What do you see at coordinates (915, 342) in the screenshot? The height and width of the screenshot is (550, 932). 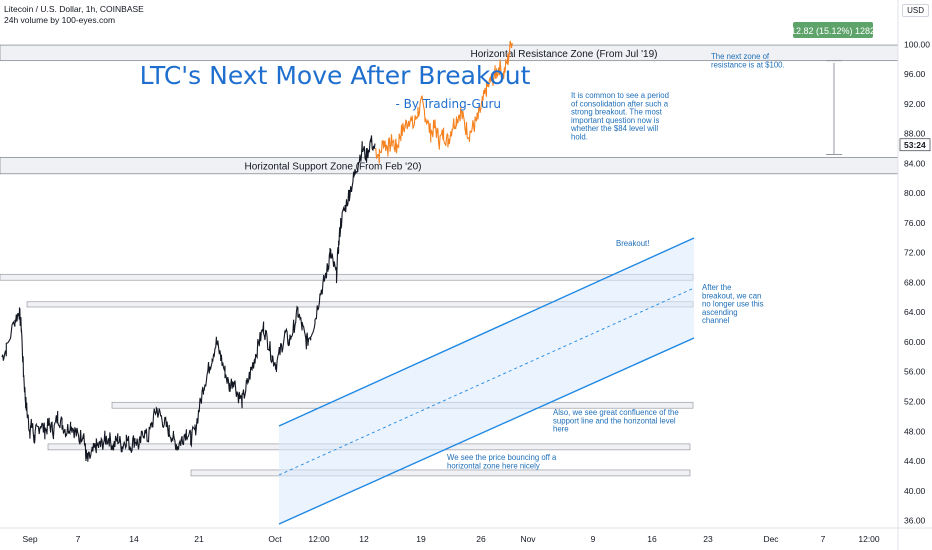 I see `y-tick-label: 60.00` at bounding box center [915, 342].